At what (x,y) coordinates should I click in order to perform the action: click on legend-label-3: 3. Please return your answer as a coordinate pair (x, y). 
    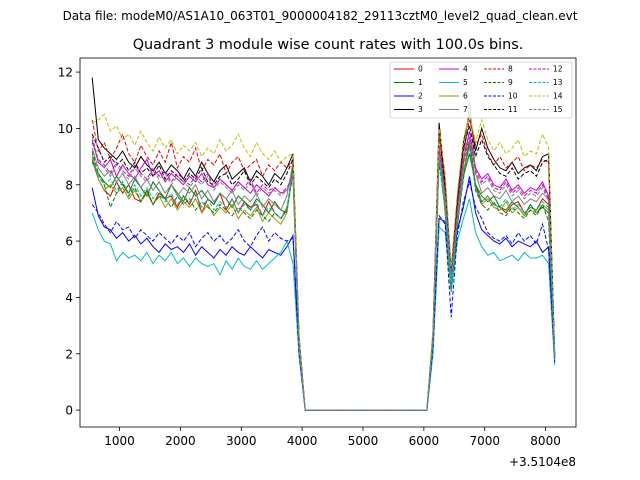
    Looking at the image, I should click on (420, 109).